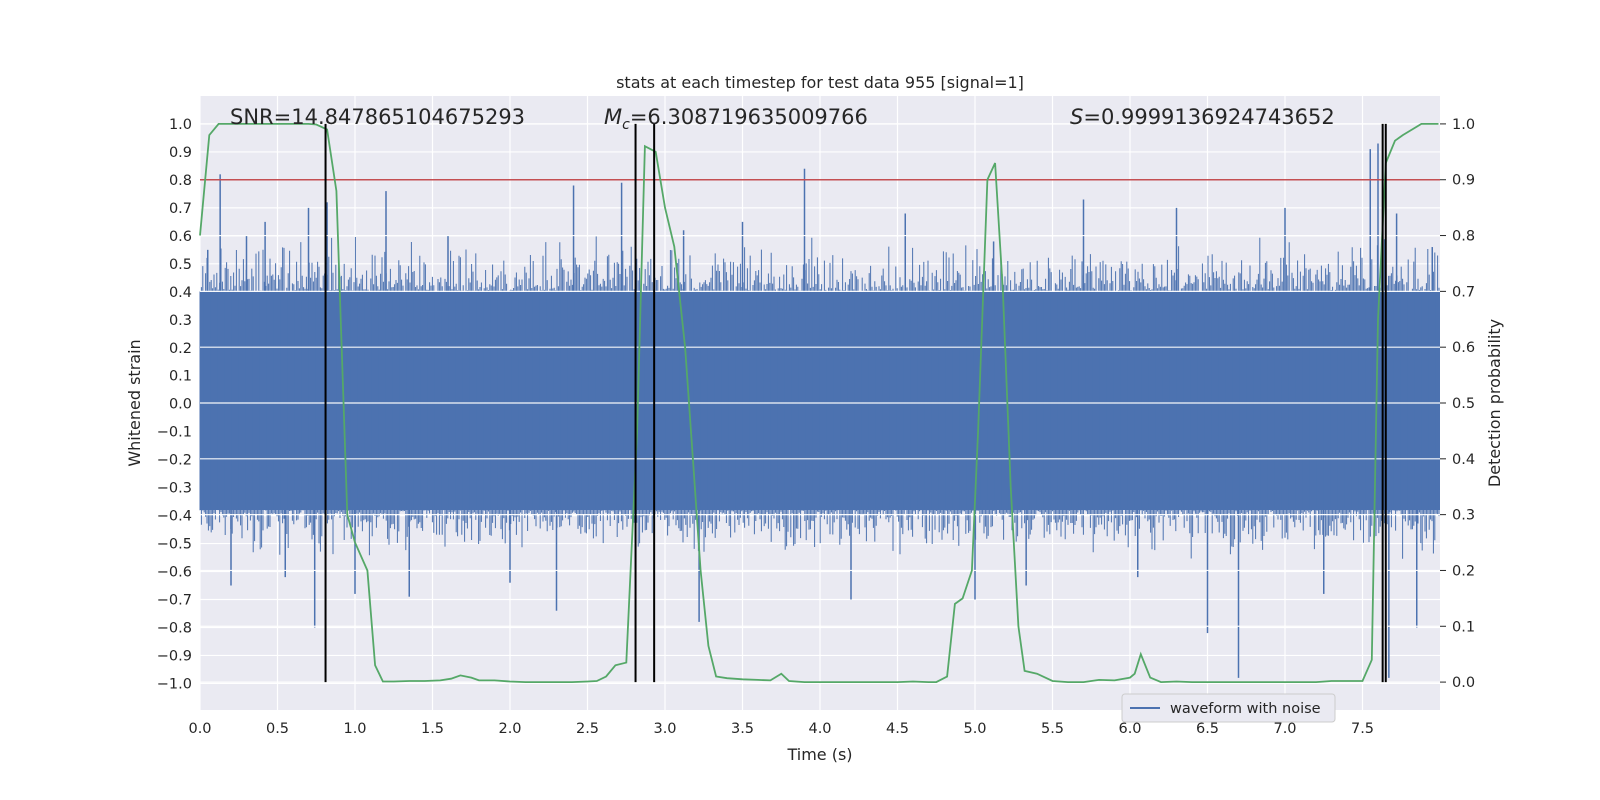  What do you see at coordinates (174, 545) in the screenshot?
I see `y-left-tick-label: −0.5` at bounding box center [174, 545].